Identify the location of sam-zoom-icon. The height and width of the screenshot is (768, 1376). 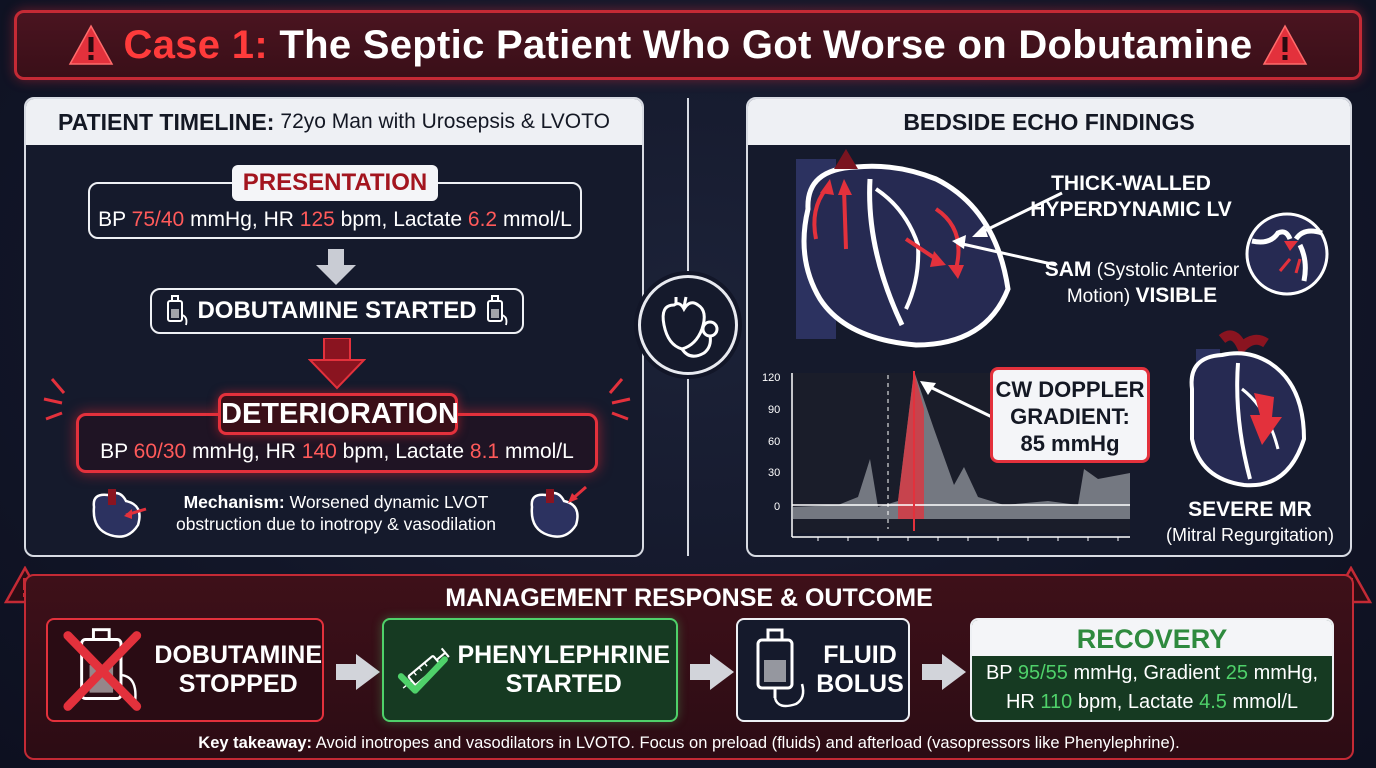
(1287, 254).